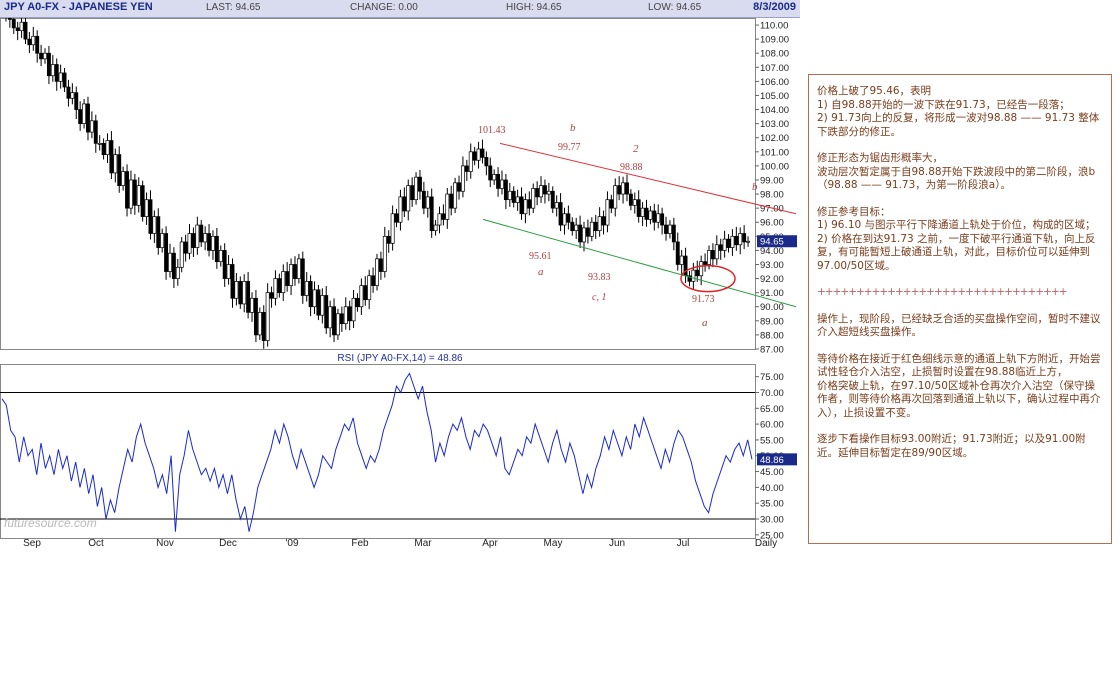 Image resolution: width=1120 pixels, height=693 pixels. Describe the element at coordinates (772, 209) in the screenshot. I see `price-axis-tick-label: 97.00` at that location.